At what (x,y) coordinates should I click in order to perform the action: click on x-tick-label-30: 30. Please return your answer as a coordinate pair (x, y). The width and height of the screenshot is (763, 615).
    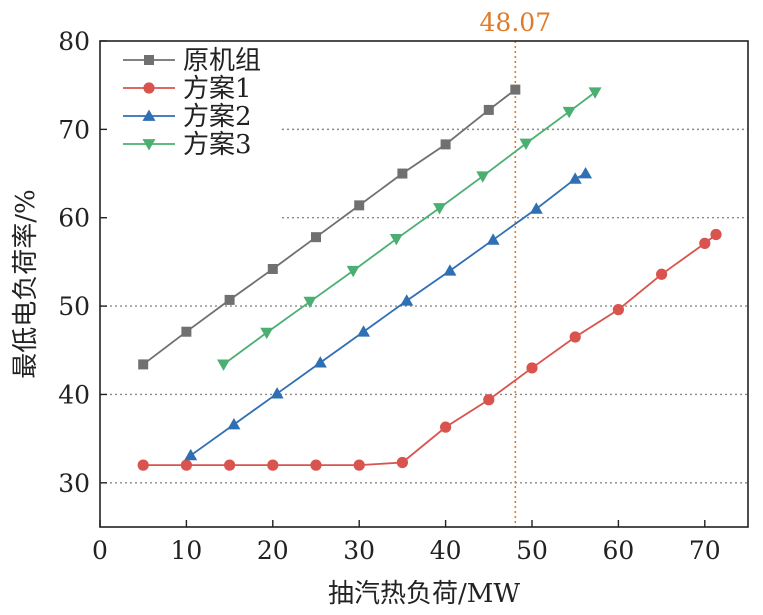
    Looking at the image, I should click on (359, 550).